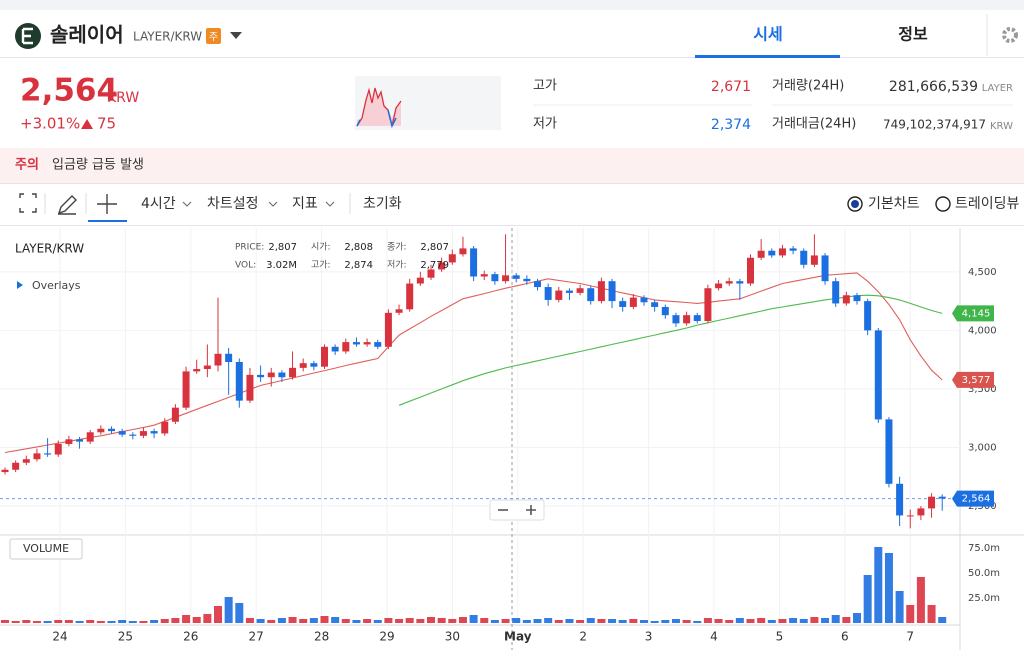 The height and width of the screenshot is (650, 1024). What do you see at coordinates (305, 204) in the screenshot?
I see `indicators: 지표` at bounding box center [305, 204].